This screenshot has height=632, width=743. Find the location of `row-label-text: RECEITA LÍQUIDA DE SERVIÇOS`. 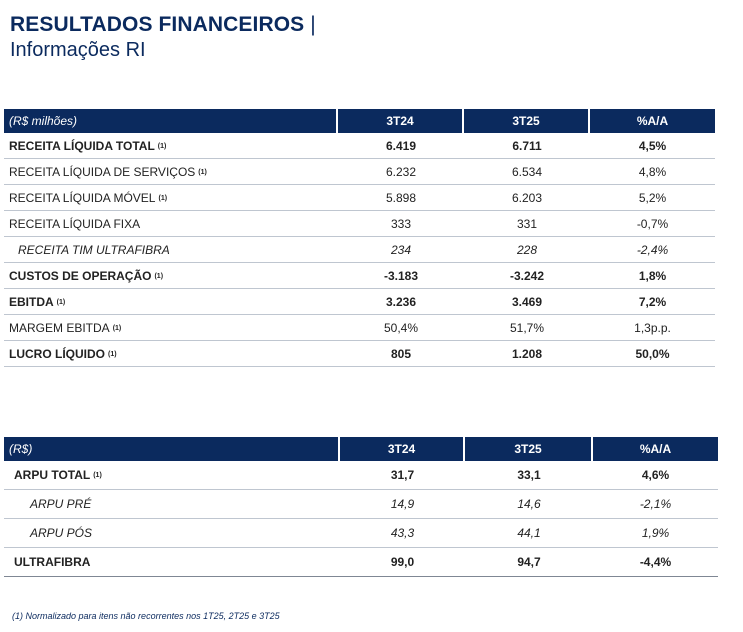

row-label-text: RECEITA LÍQUIDA DE SERVIÇOS is located at coordinates (102, 171).